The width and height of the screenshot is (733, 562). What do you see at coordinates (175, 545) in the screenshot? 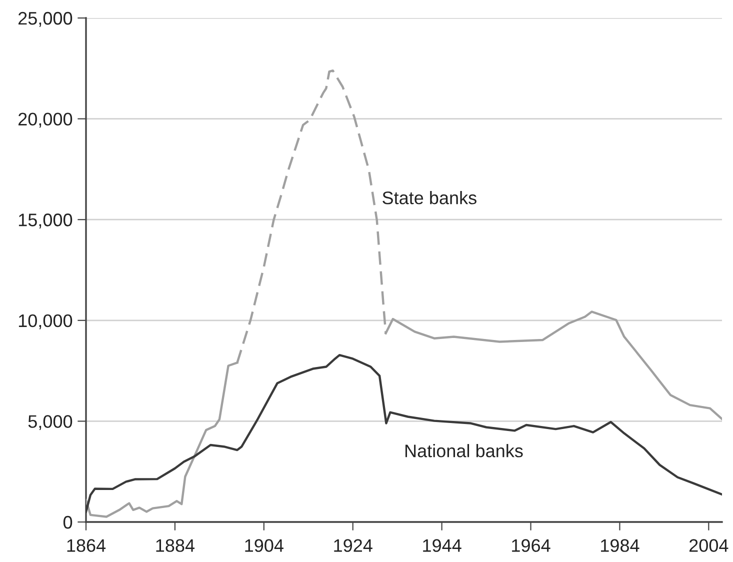
I see `x-tick-label: 1884` at bounding box center [175, 545].